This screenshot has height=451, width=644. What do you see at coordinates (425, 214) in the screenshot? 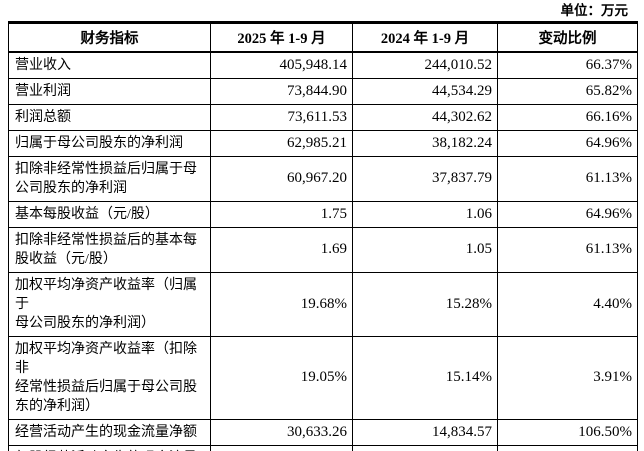
I see `value-2024: 1.06` at bounding box center [425, 214].